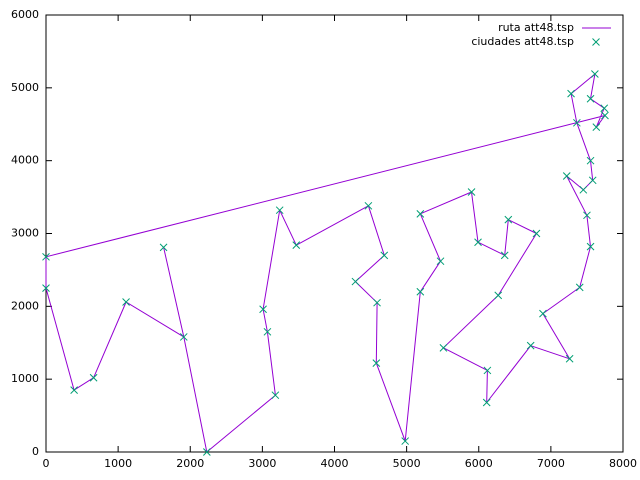 The width and height of the screenshot is (640, 480). What do you see at coordinates (25, 14) in the screenshot?
I see `y-tick-label: 6000` at bounding box center [25, 14].